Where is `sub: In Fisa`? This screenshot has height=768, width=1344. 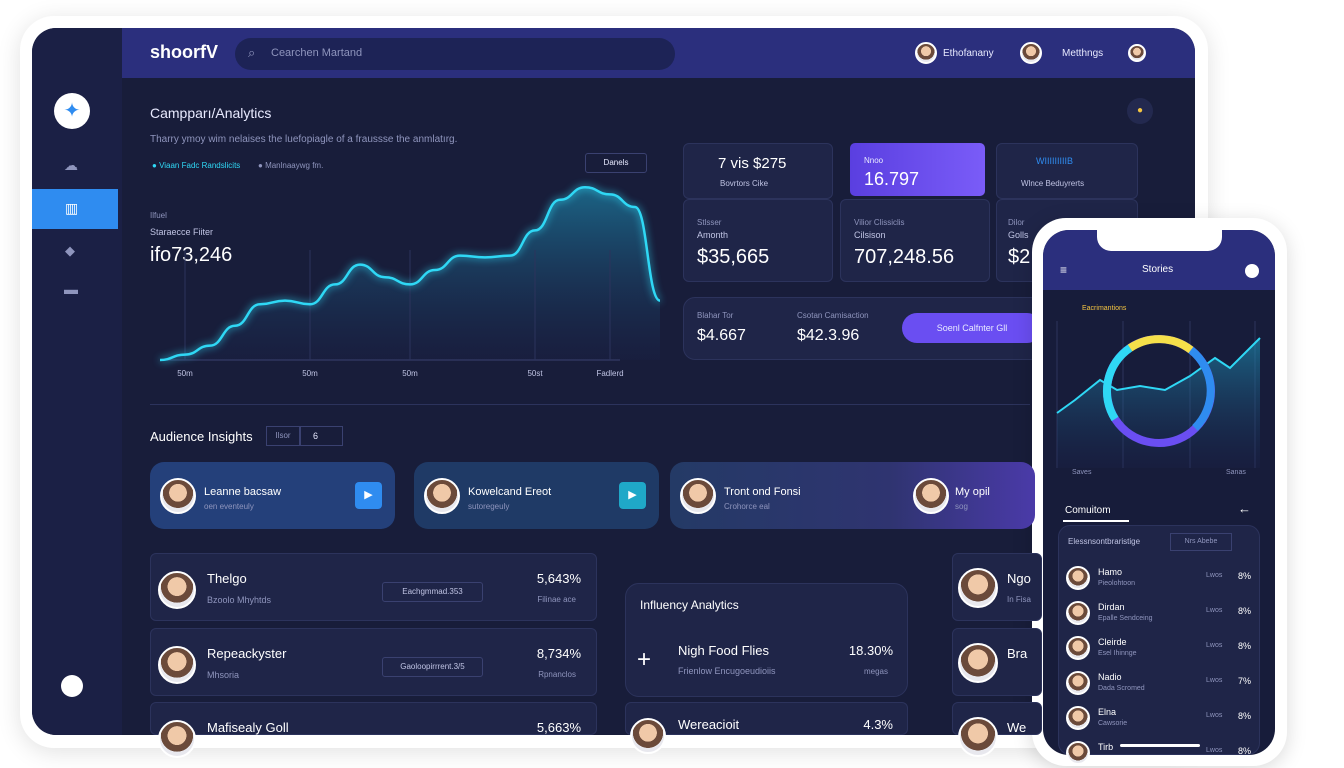
sub: In Fisa is located at coordinates (1019, 599).